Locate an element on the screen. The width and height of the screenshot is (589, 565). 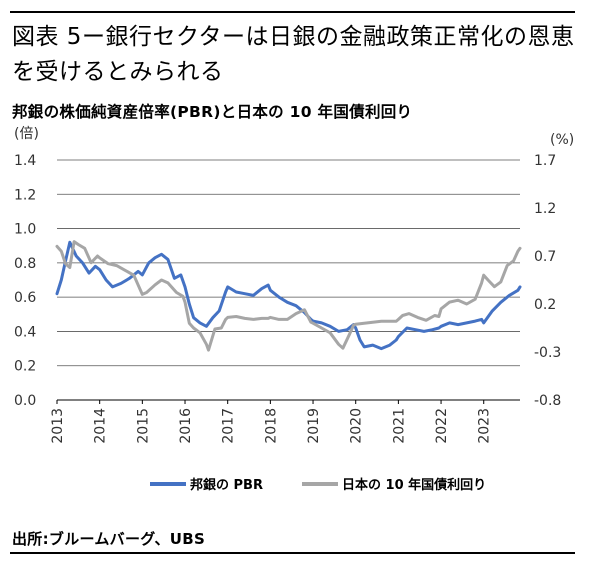
right-tick-label: 1.2 is located at coordinates (545, 209).